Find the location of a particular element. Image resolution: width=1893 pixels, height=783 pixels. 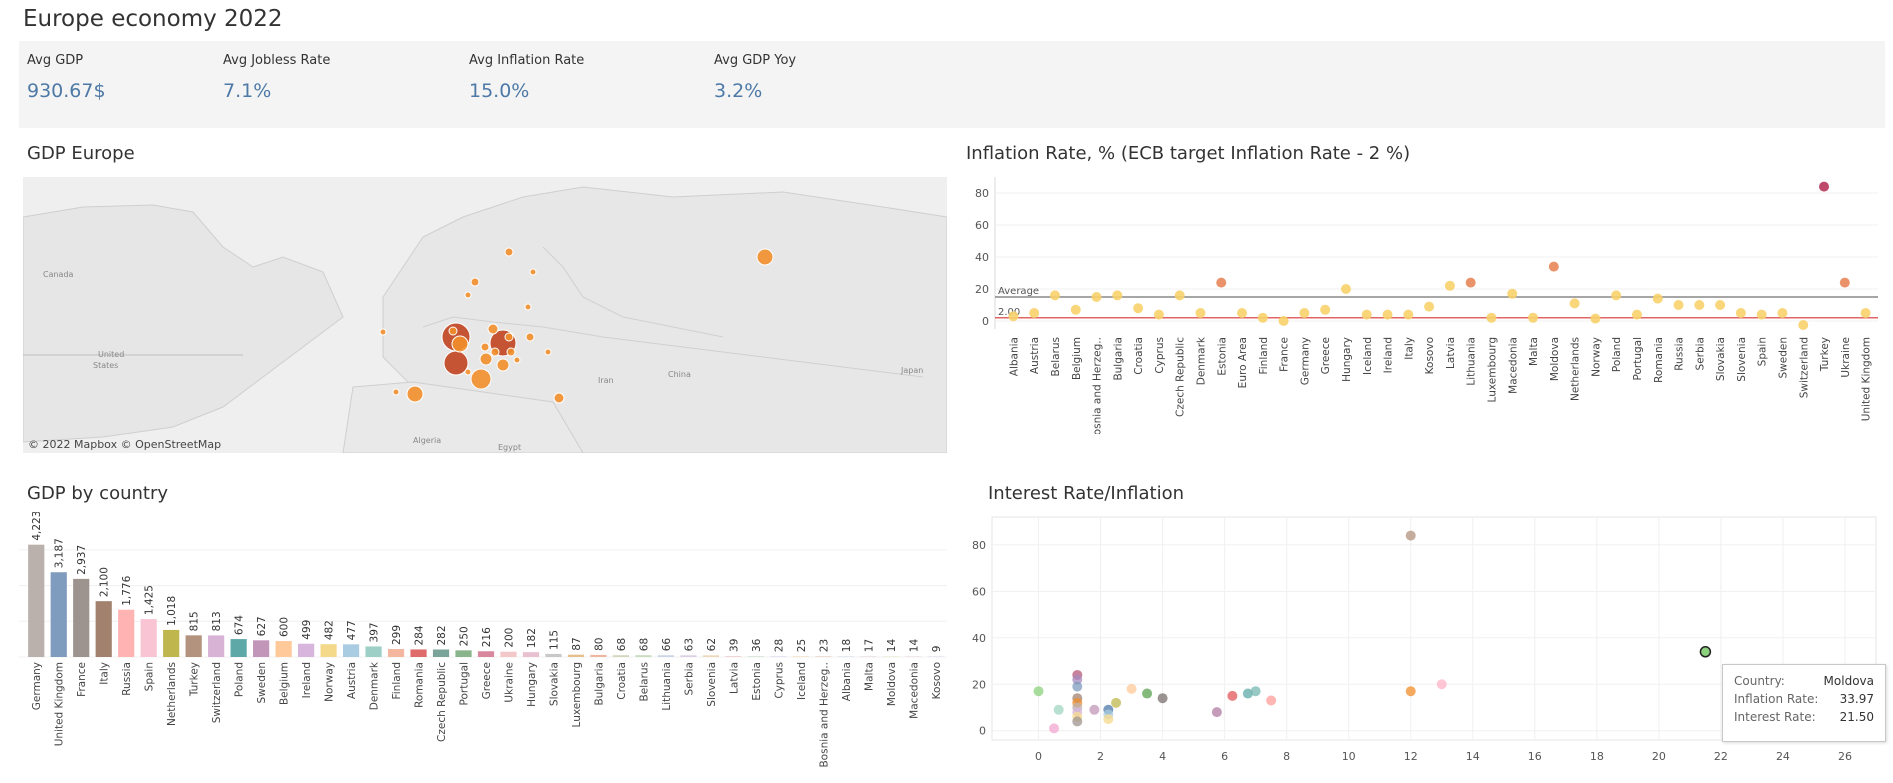

inflation-point-latvia is located at coordinates (1449, 285).